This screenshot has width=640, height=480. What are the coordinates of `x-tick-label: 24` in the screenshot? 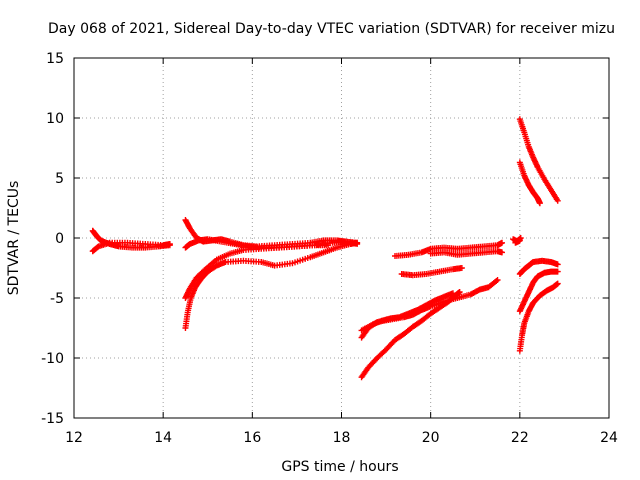 It's located at (609, 438).